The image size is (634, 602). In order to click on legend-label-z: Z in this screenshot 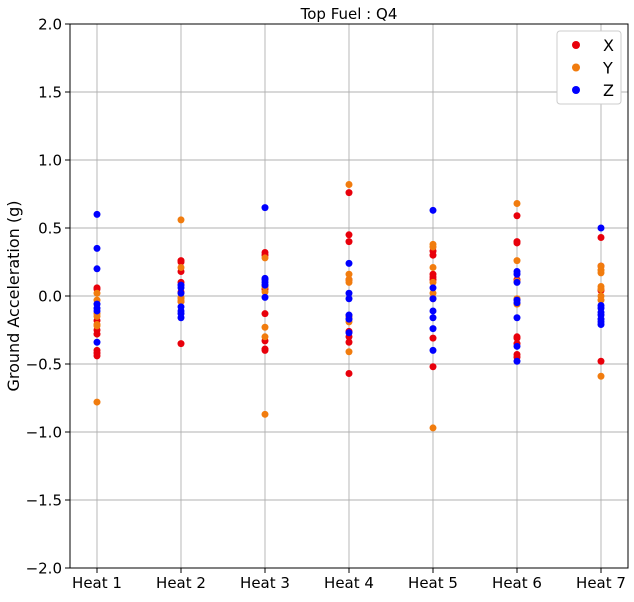, I will do `click(608, 90)`.